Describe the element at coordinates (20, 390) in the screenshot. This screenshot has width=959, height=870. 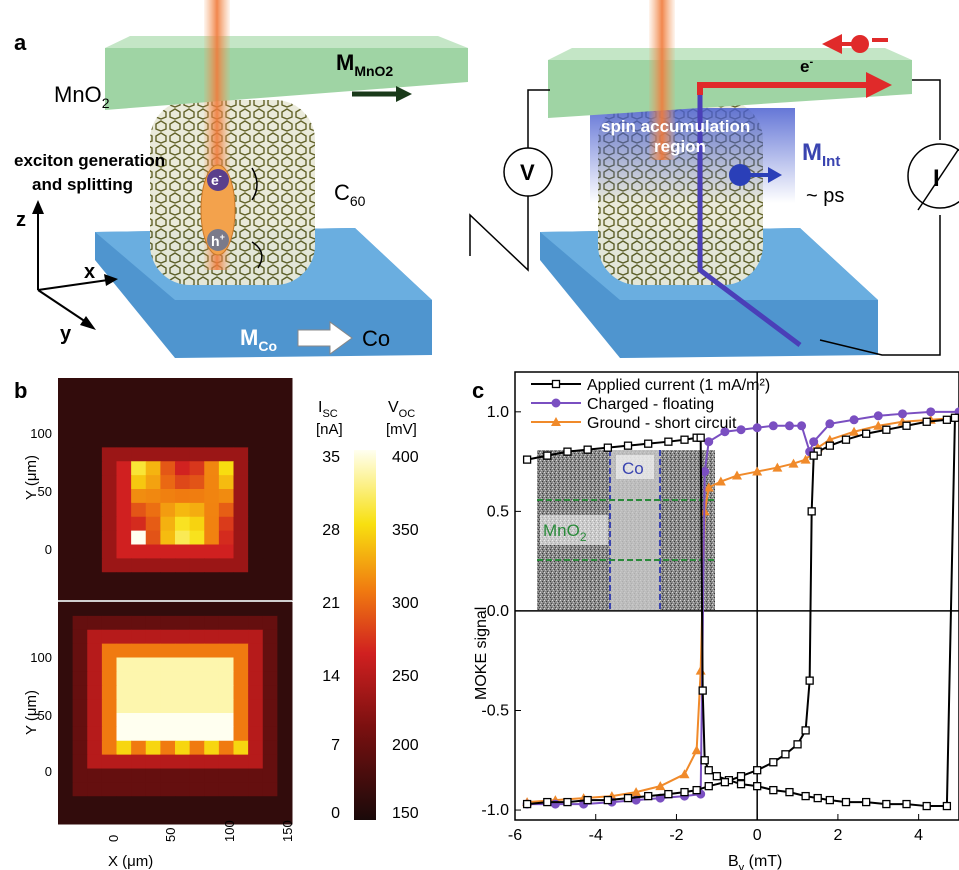
I see `panel-b-label: b` at that location.